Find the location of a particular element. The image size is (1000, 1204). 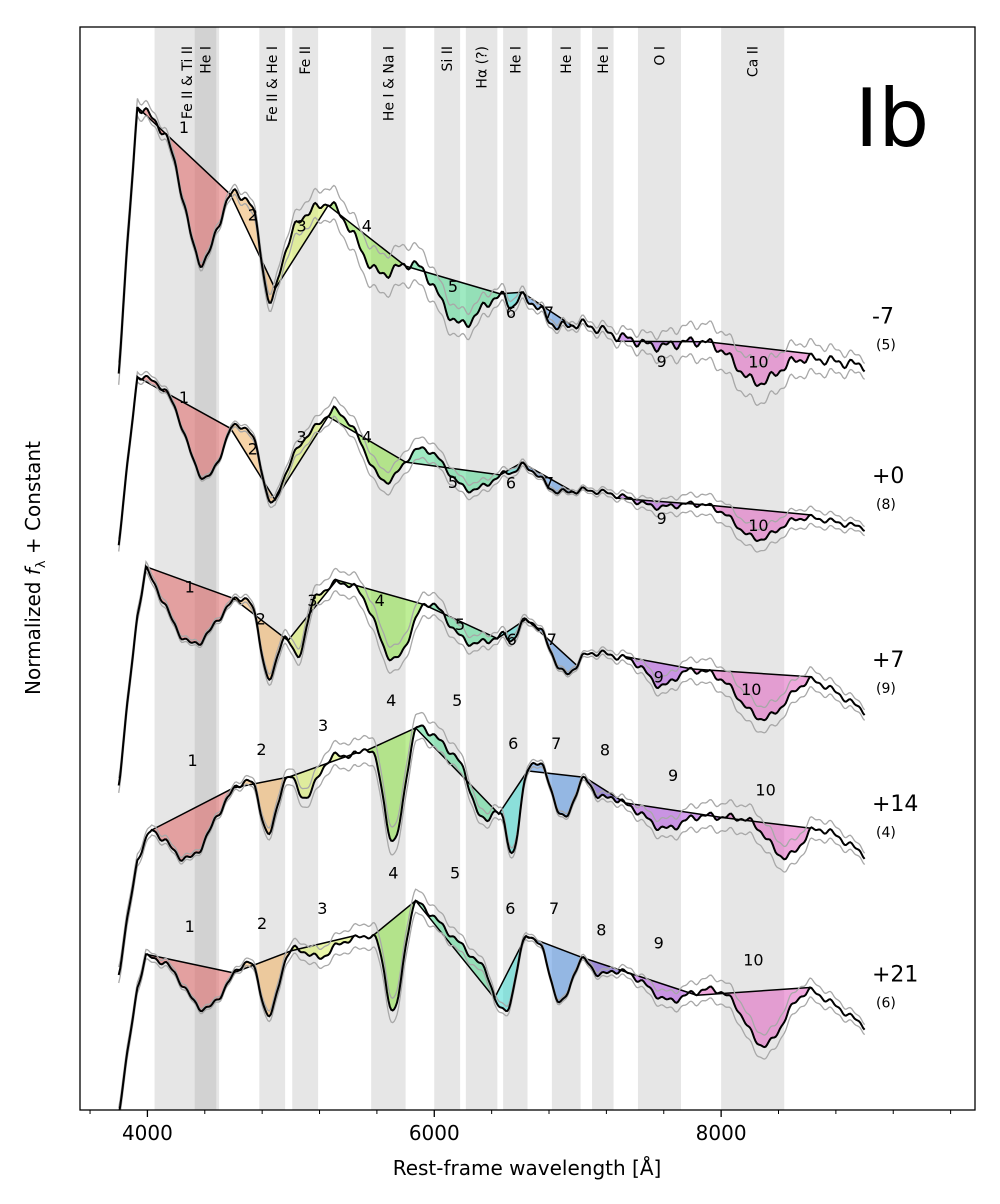

feature-label-s0-f1: 2 is located at coordinates (253, 215).